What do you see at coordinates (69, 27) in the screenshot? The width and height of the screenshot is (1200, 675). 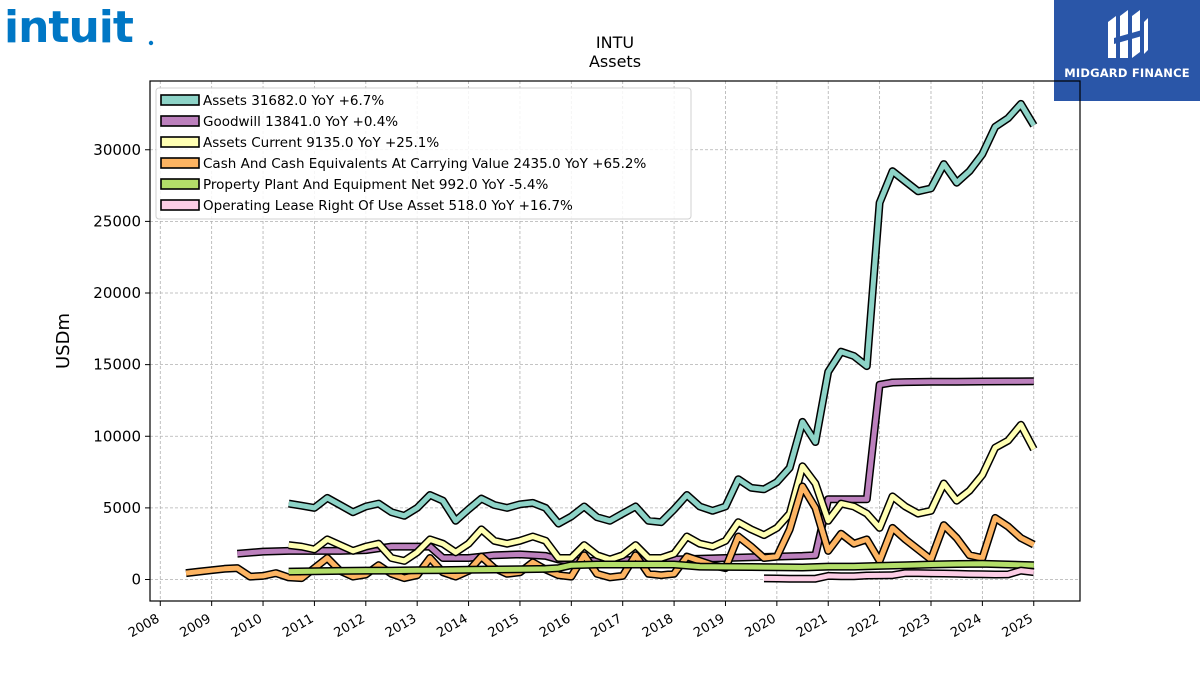 I see `svg-text: intuit` at bounding box center [69, 27].